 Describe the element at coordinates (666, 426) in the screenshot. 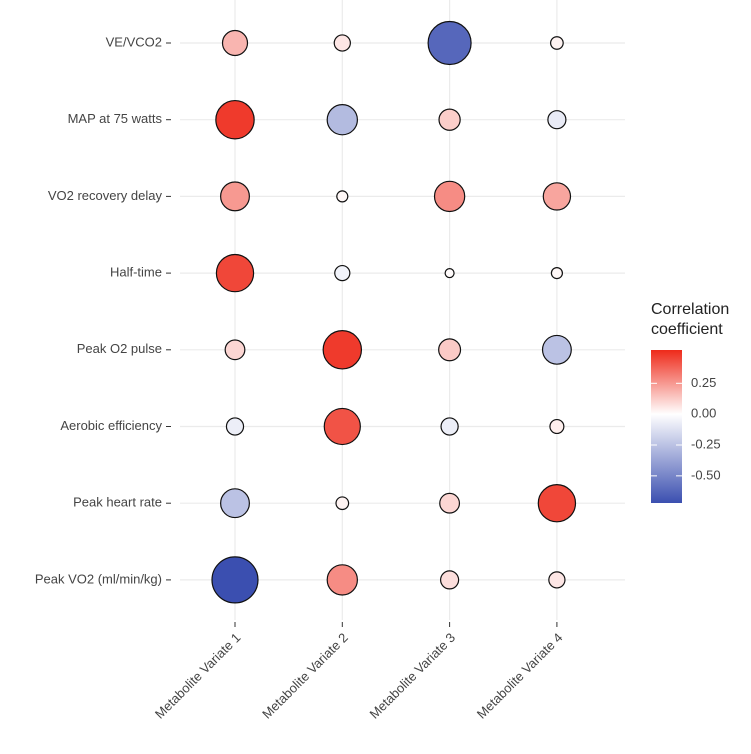

I see `color-bar` at that location.